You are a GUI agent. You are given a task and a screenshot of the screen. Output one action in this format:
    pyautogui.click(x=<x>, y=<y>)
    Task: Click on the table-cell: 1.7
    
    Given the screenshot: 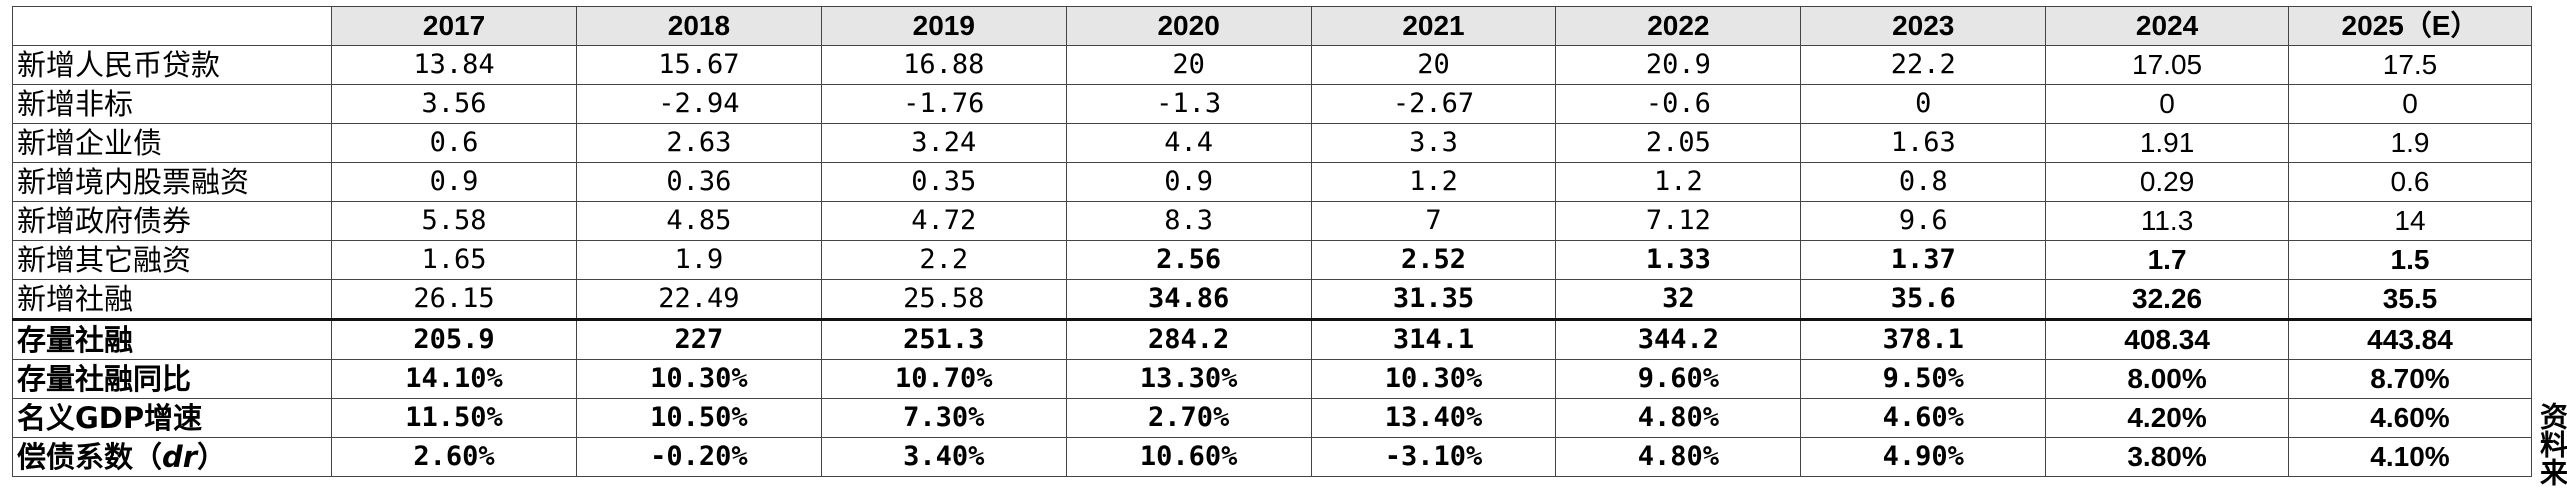 What is the action you would take?
    pyautogui.click(x=2167, y=260)
    